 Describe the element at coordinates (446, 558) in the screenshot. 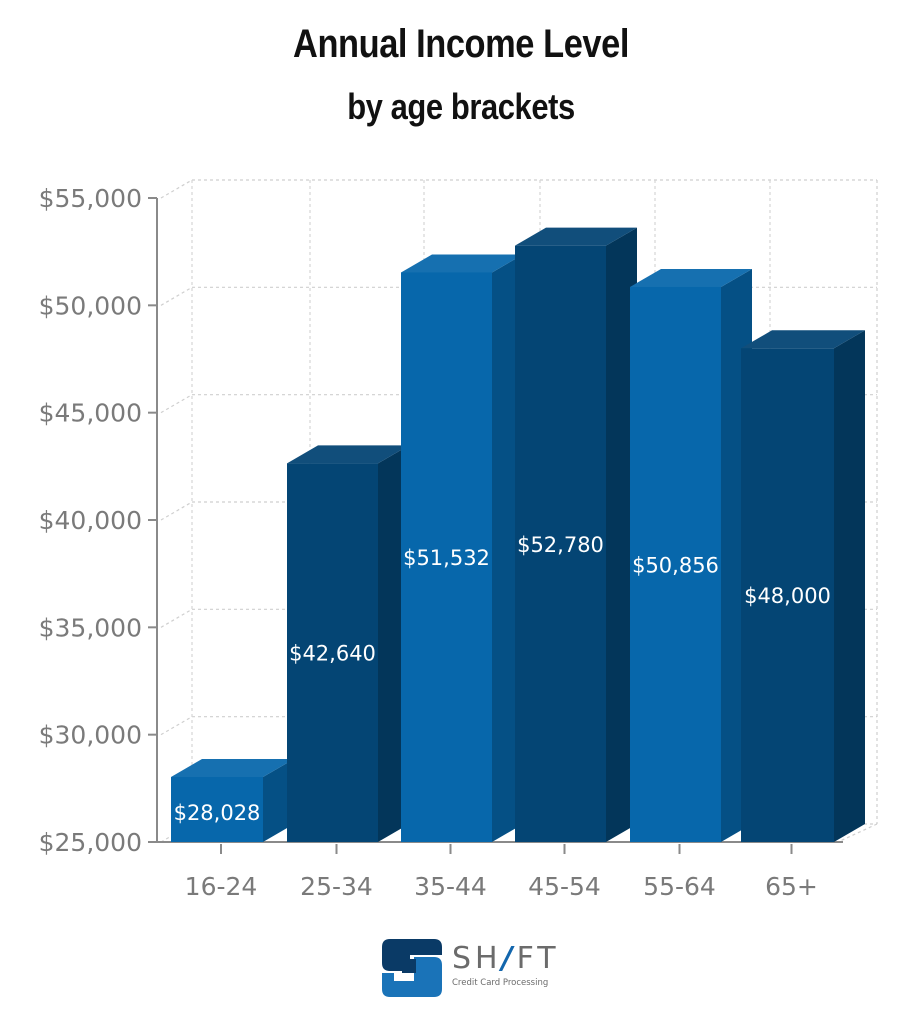

I see `bar-value-label: $51,532` at that location.